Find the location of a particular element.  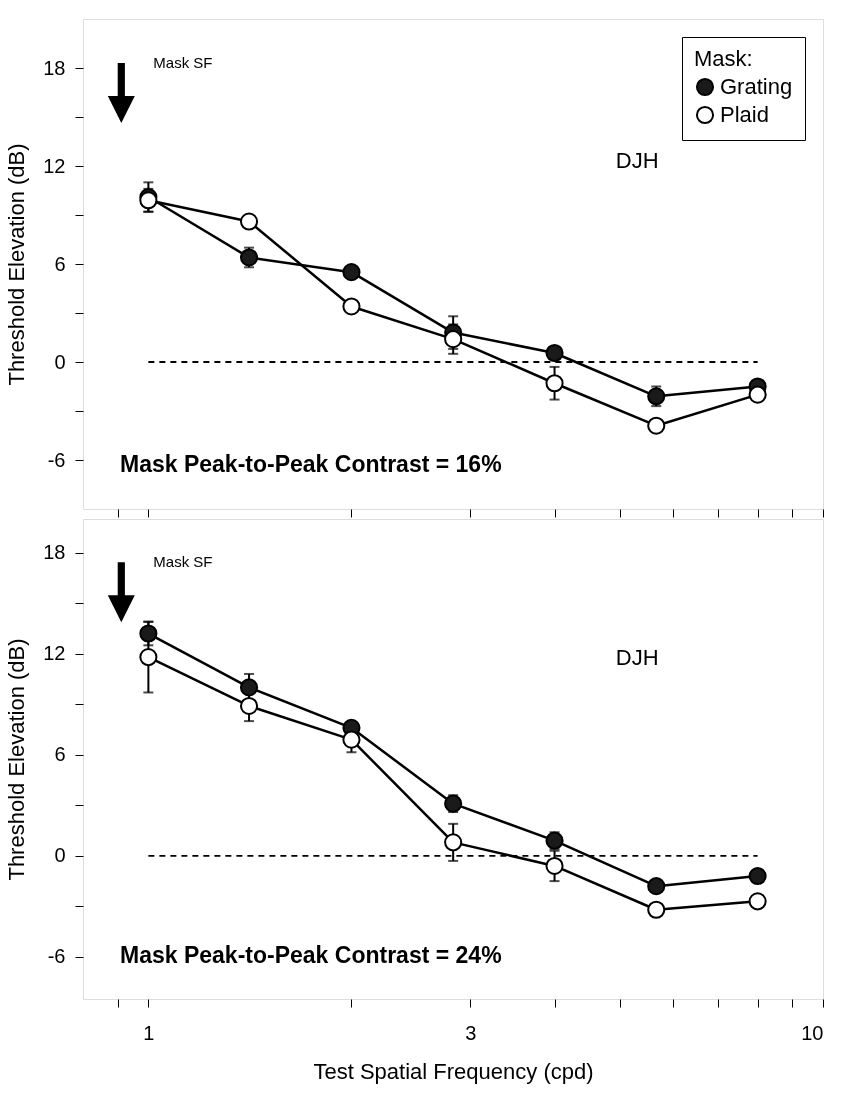

x-tick-label: 3 is located at coordinates (471, 1032).